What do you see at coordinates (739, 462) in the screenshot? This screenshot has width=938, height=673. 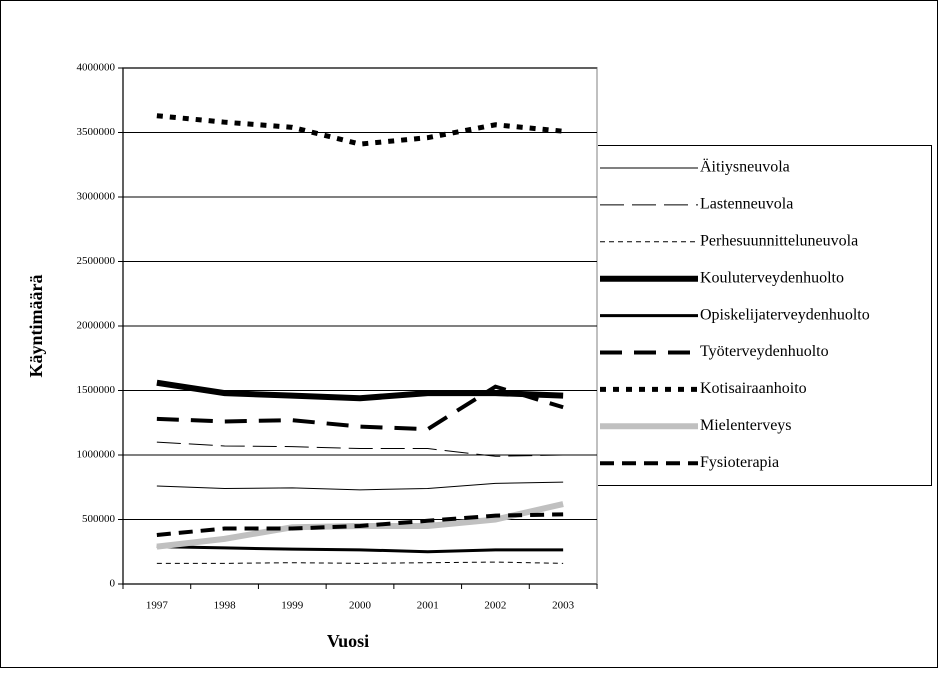 I see `legend-label: Fysioterapia` at bounding box center [739, 462].